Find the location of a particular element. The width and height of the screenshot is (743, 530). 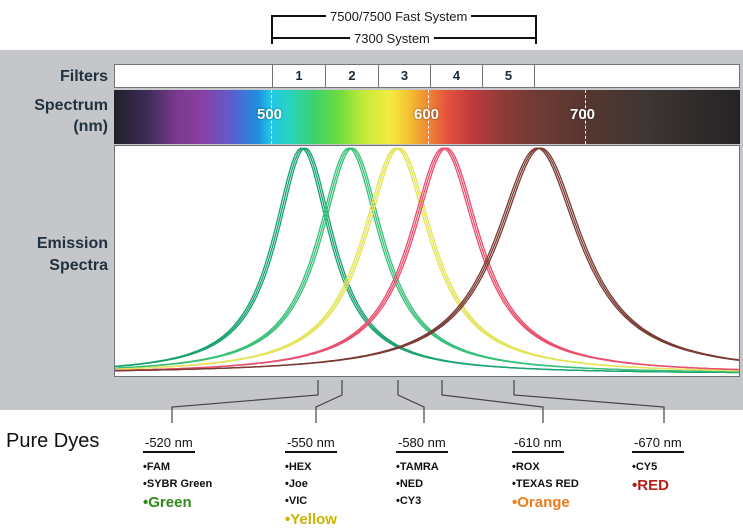

filter-box-4: 4 is located at coordinates (456, 76).